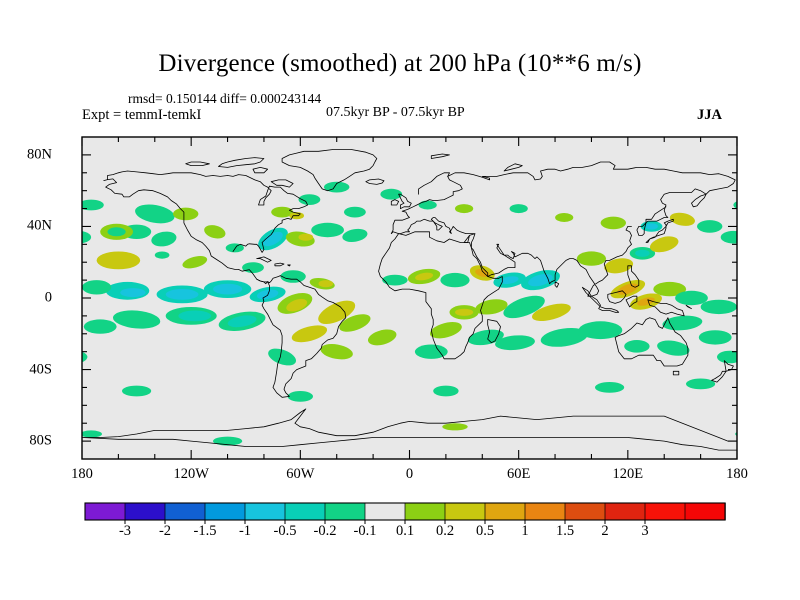 Image resolution: width=800 pixels, height=600 pixels. What do you see at coordinates (191, 474) in the screenshot?
I see `x-tick-label: 120W` at bounding box center [191, 474].